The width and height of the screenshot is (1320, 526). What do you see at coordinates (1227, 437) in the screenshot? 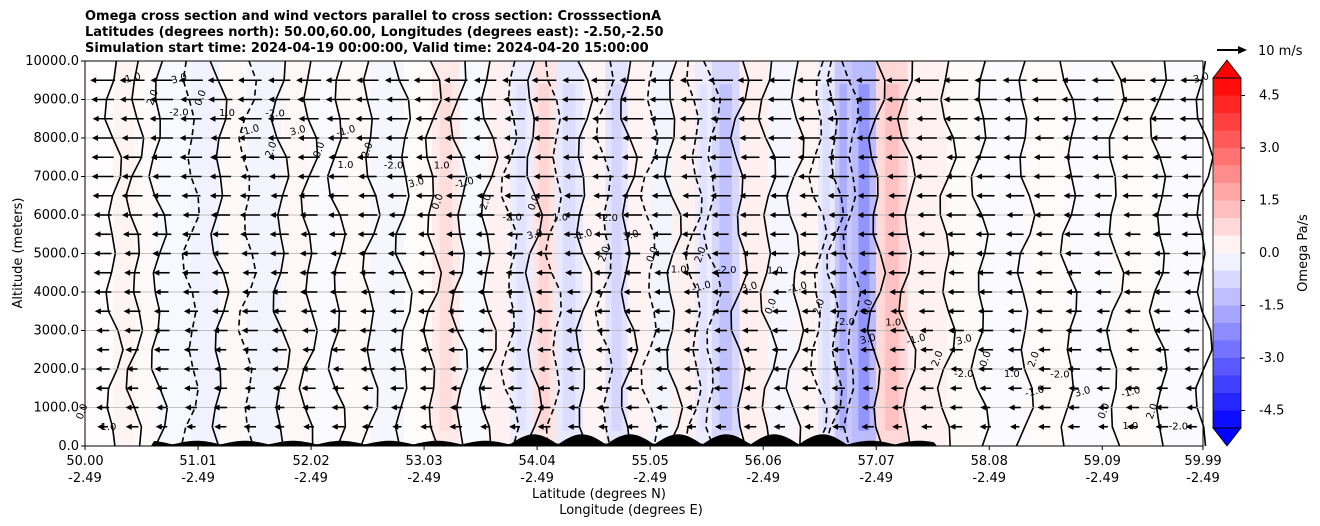
I see `colorbar-extend-min` at bounding box center [1227, 437].